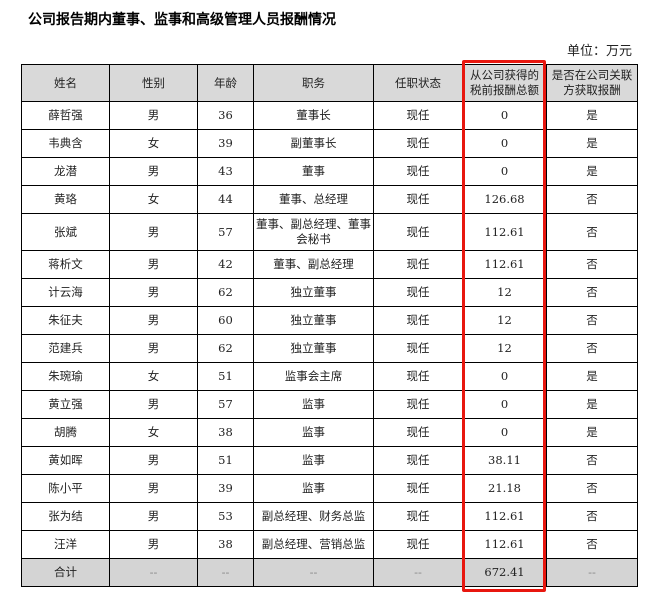 Image resolution: width=660 pixels, height=594 pixels. Describe the element at coordinates (592, 572) in the screenshot. I see `cell-related-party-pay: --` at that location.